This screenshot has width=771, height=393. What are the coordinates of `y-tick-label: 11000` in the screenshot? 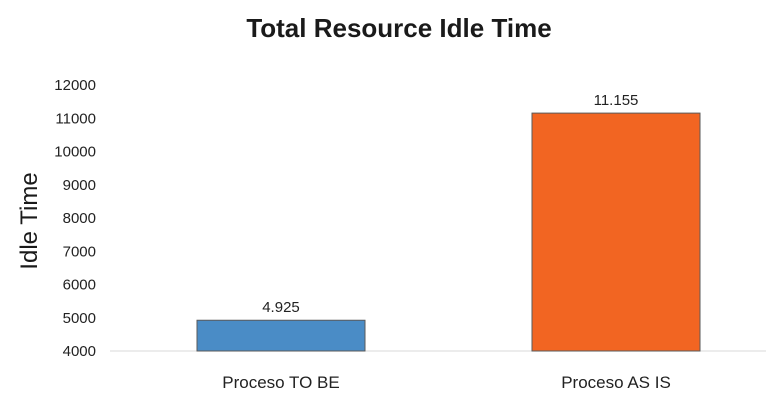 It's located at (75, 118).